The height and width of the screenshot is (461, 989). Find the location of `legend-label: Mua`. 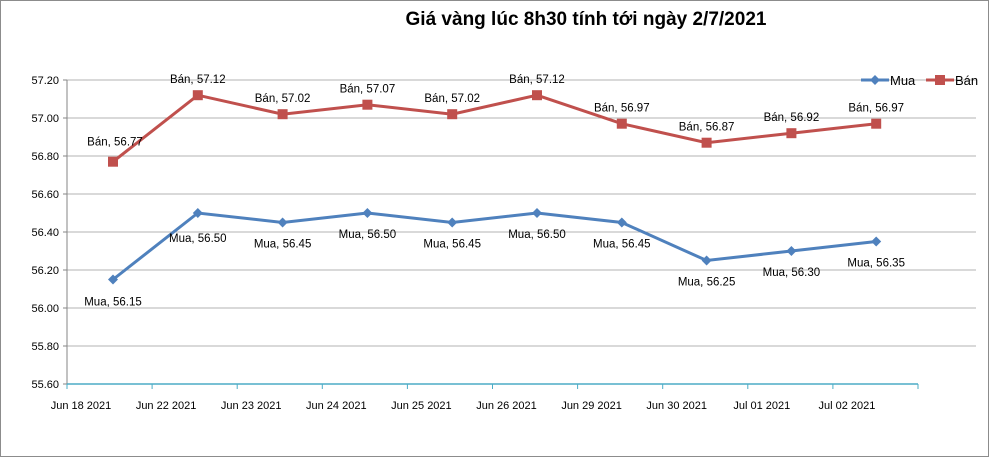

legend-label: Mua is located at coordinates (903, 80).